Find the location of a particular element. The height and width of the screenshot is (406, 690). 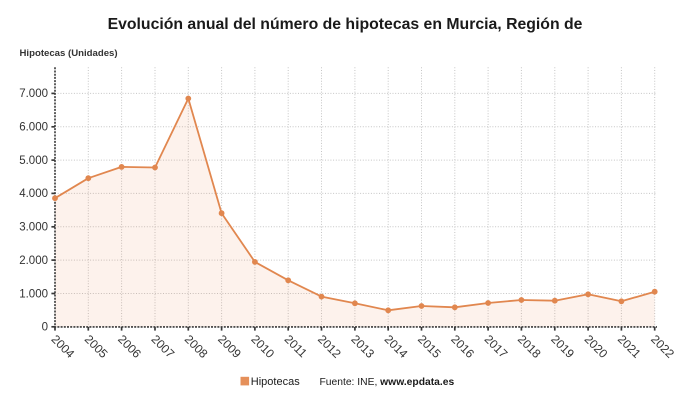

svg-text: Hipotecas is located at coordinates (275, 382).